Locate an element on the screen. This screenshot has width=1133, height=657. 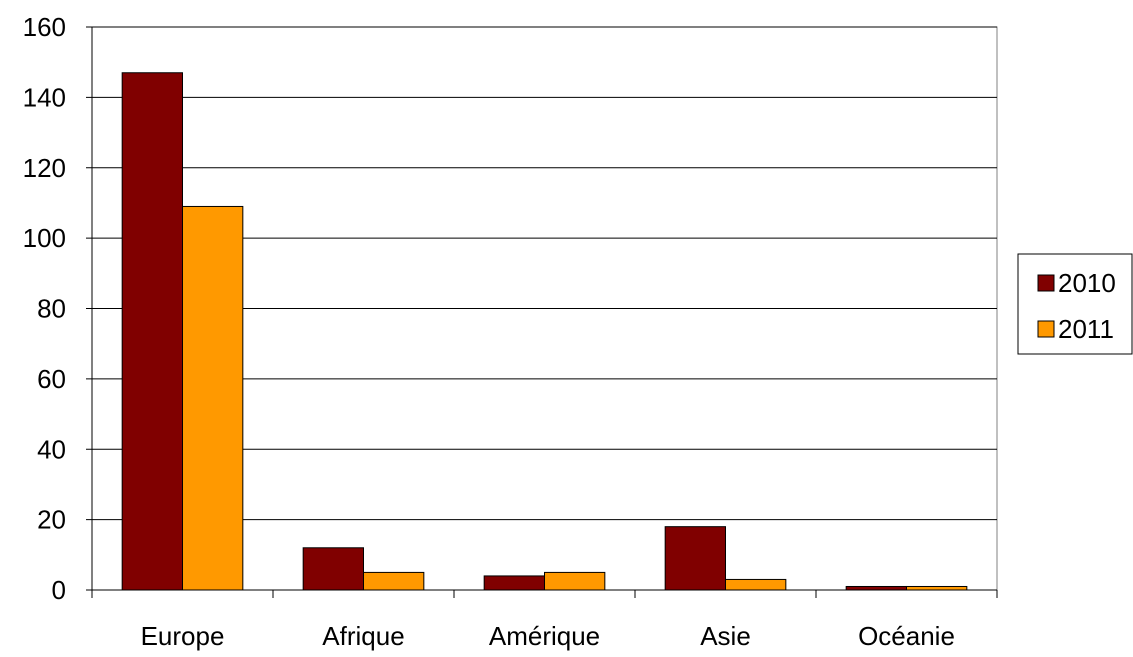
legend-box is located at coordinates (1075, 304).